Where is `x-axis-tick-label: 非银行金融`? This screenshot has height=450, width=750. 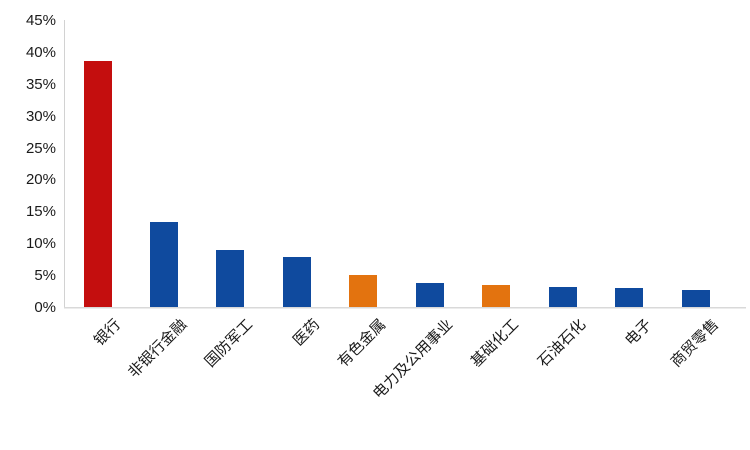 x-axis-tick-label: 非银行金融 is located at coordinates (158, 349).